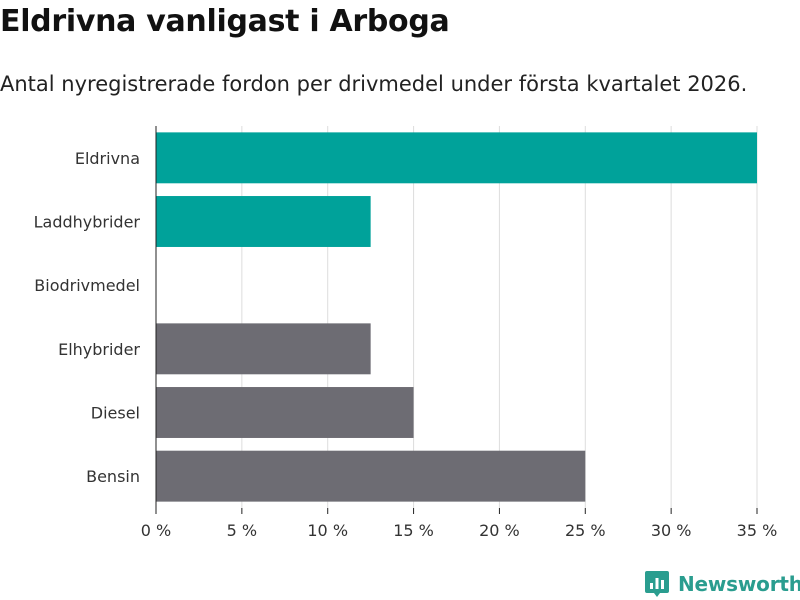 The image size is (800, 600). Describe the element at coordinates (99, 349) in the screenshot. I see `category-label: Elhybrider` at that location.